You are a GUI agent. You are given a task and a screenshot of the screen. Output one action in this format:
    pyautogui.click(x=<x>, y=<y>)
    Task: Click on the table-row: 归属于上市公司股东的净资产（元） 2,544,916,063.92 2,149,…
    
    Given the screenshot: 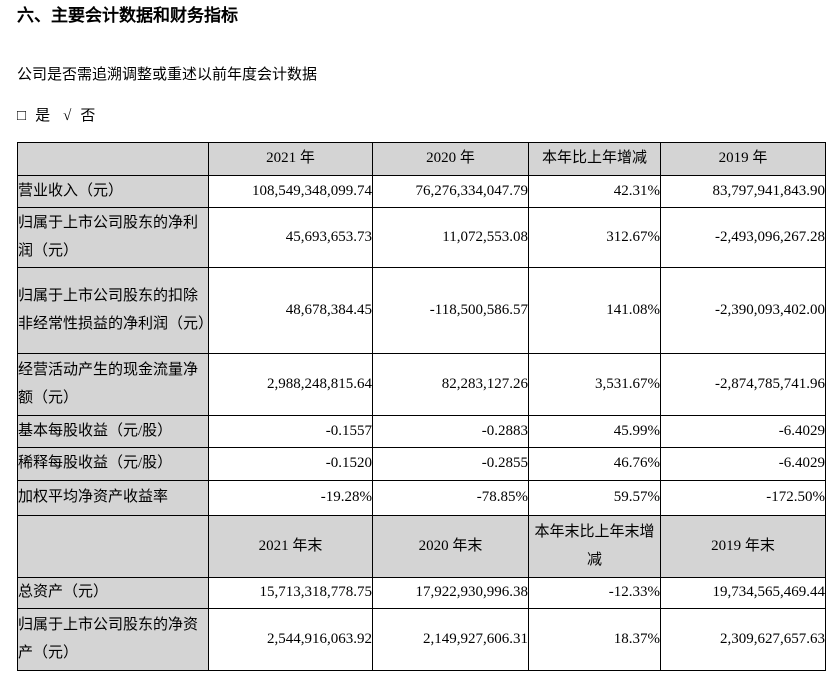 What is the action you would take?
    pyautogui.click(x=421, y=639)
    